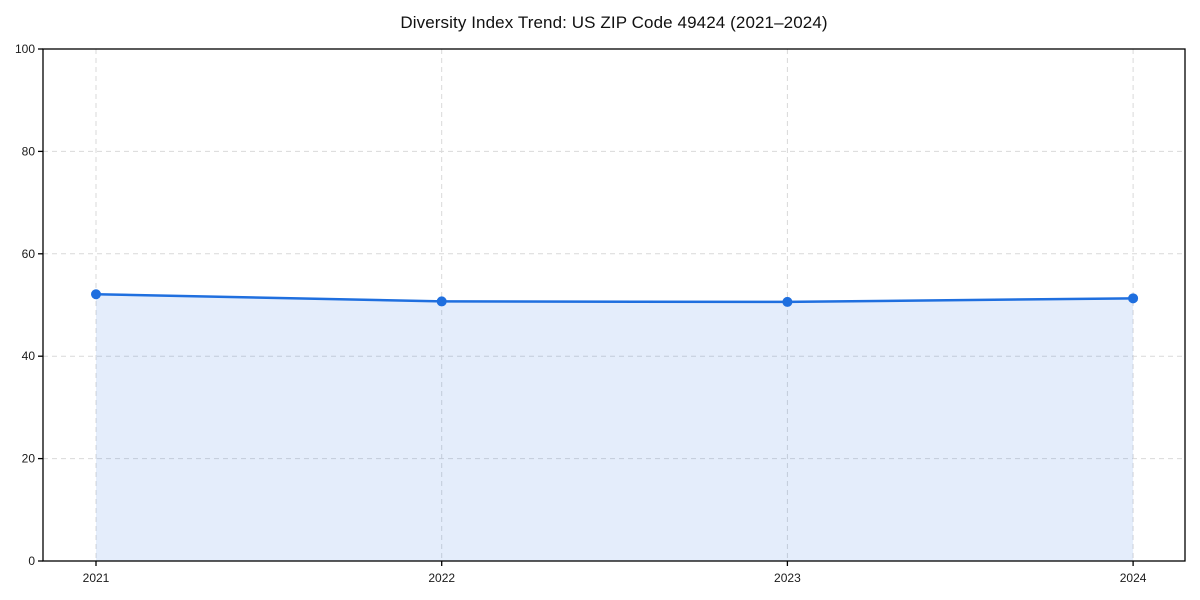  Describe the element at coordinates (29, 151) in the screenshot. I see `y-tick-label: 80` at that location.